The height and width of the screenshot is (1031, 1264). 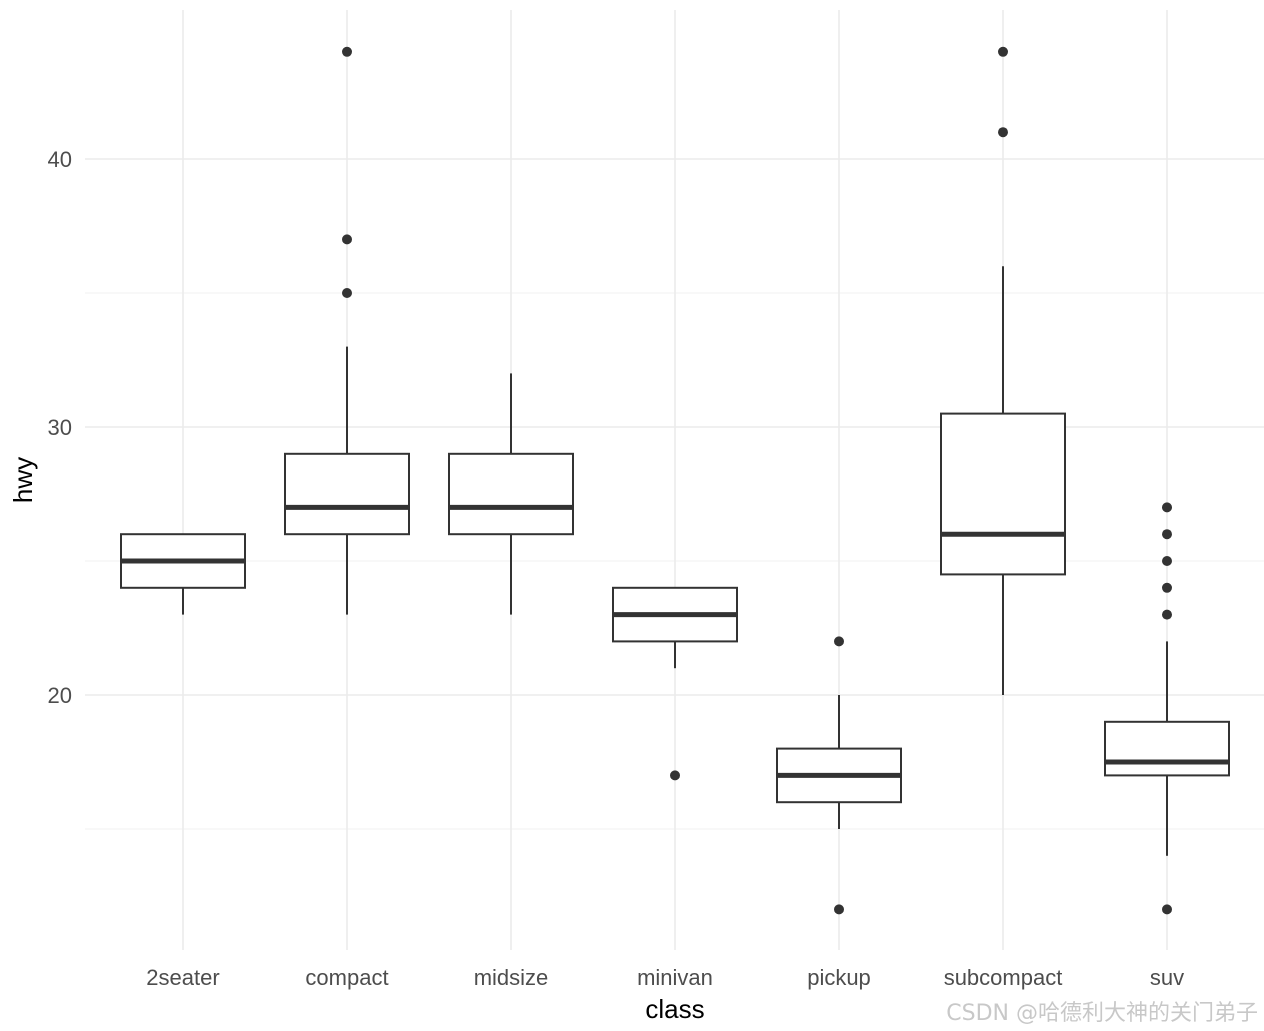 I want to click on x-tick-label: compact, so click(x=346, y=977).